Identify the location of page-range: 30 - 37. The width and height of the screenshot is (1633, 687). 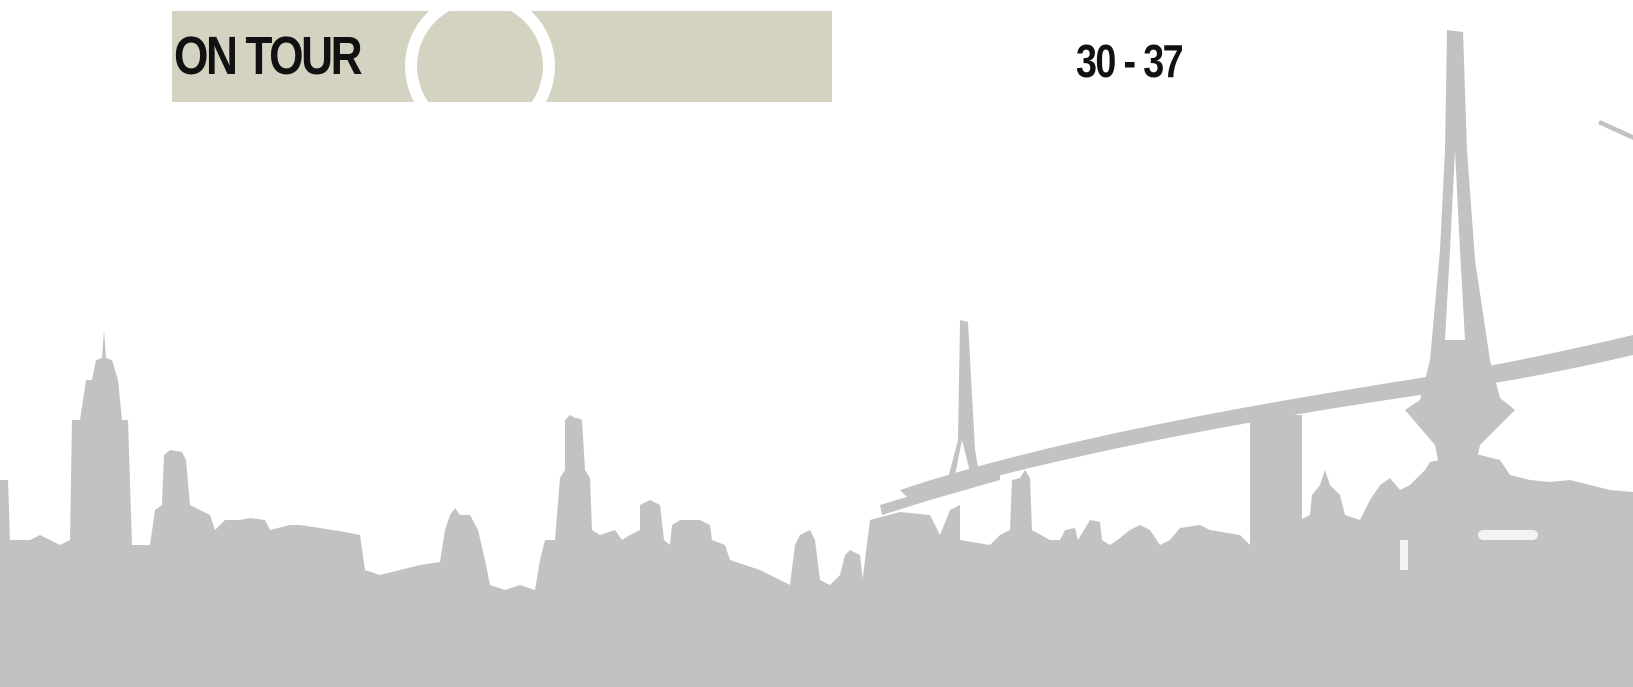
(1130, 61).